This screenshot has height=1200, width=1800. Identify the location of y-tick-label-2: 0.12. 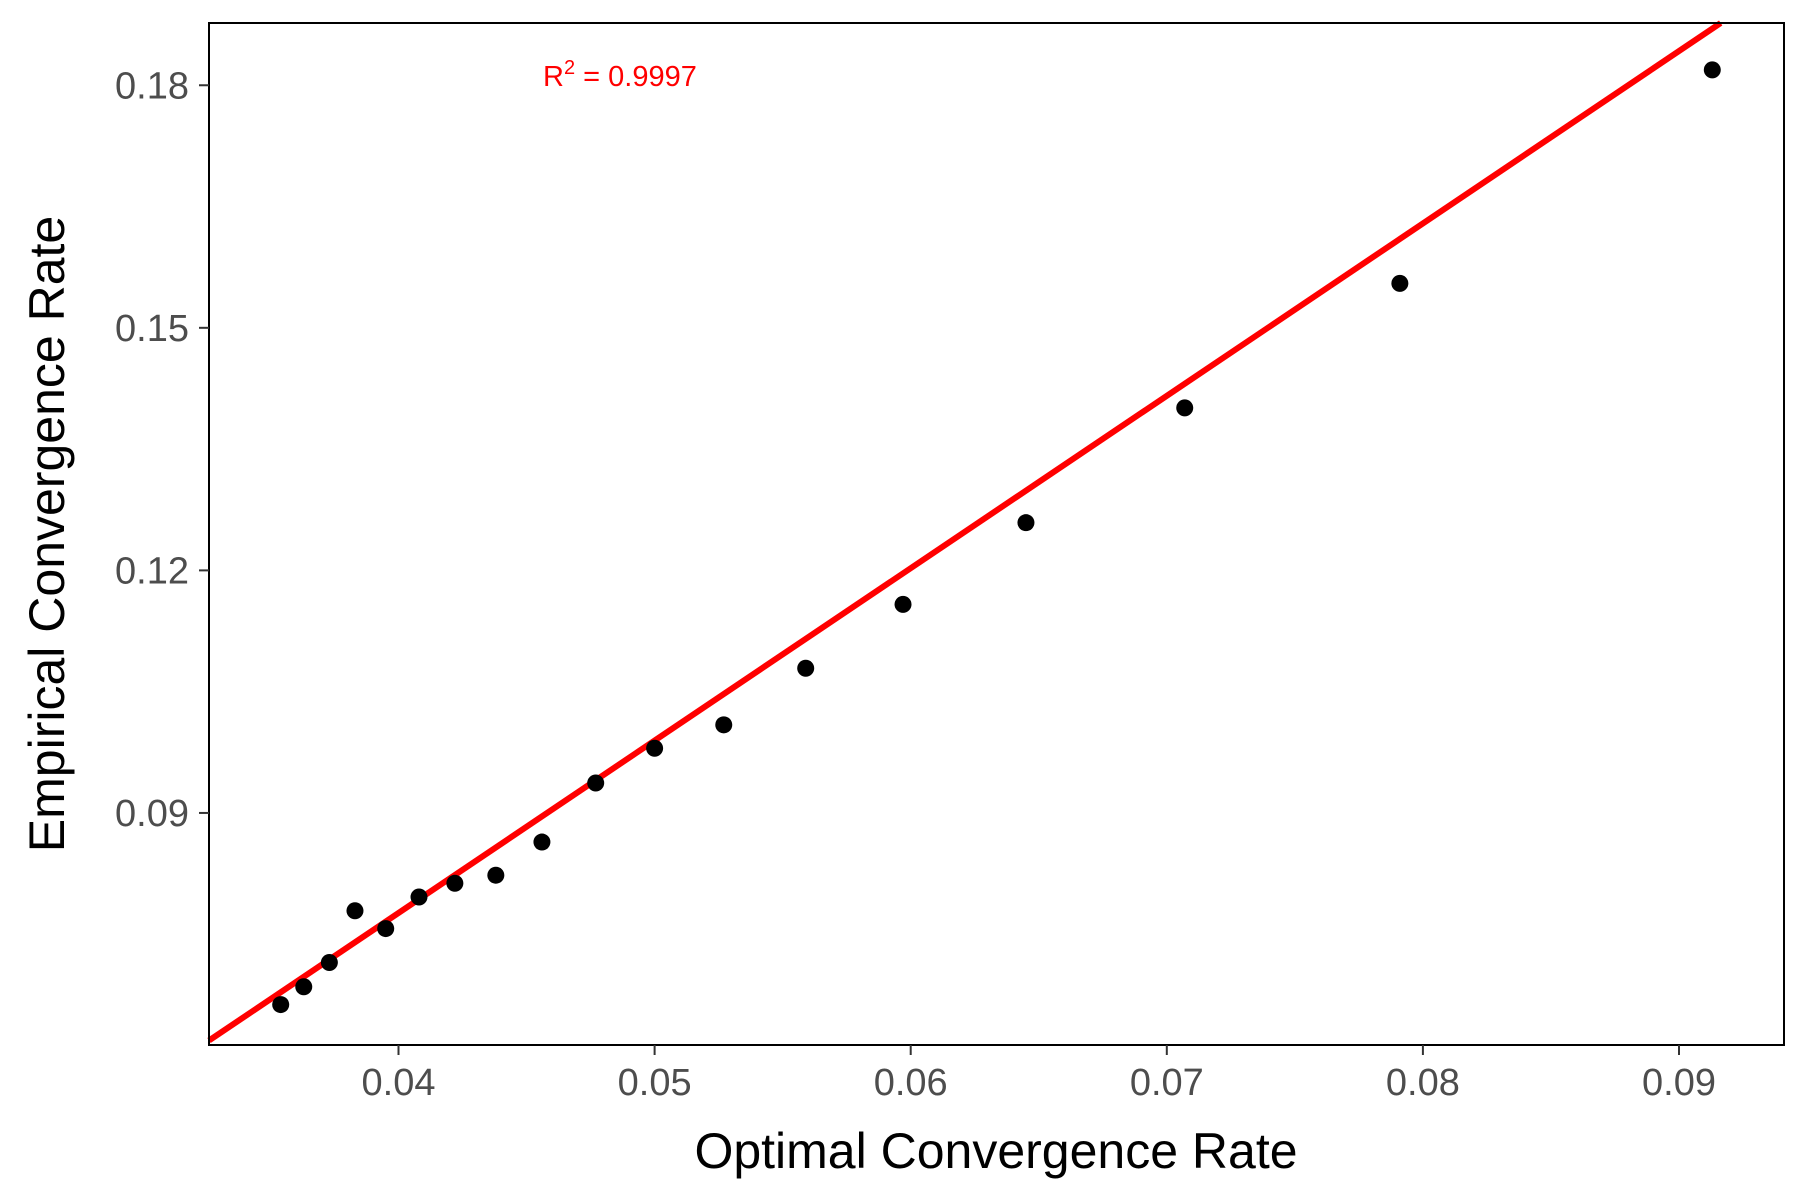
(152, 571).